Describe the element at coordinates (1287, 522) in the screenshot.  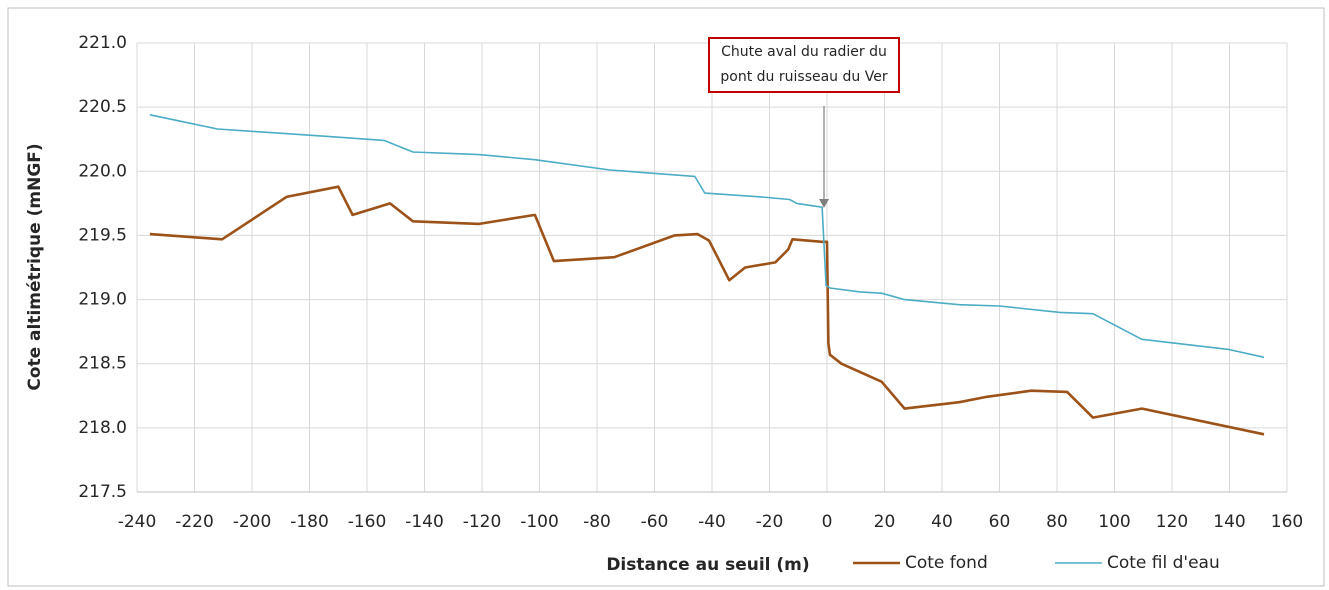
I see `x-tick-label: 160` at that location.